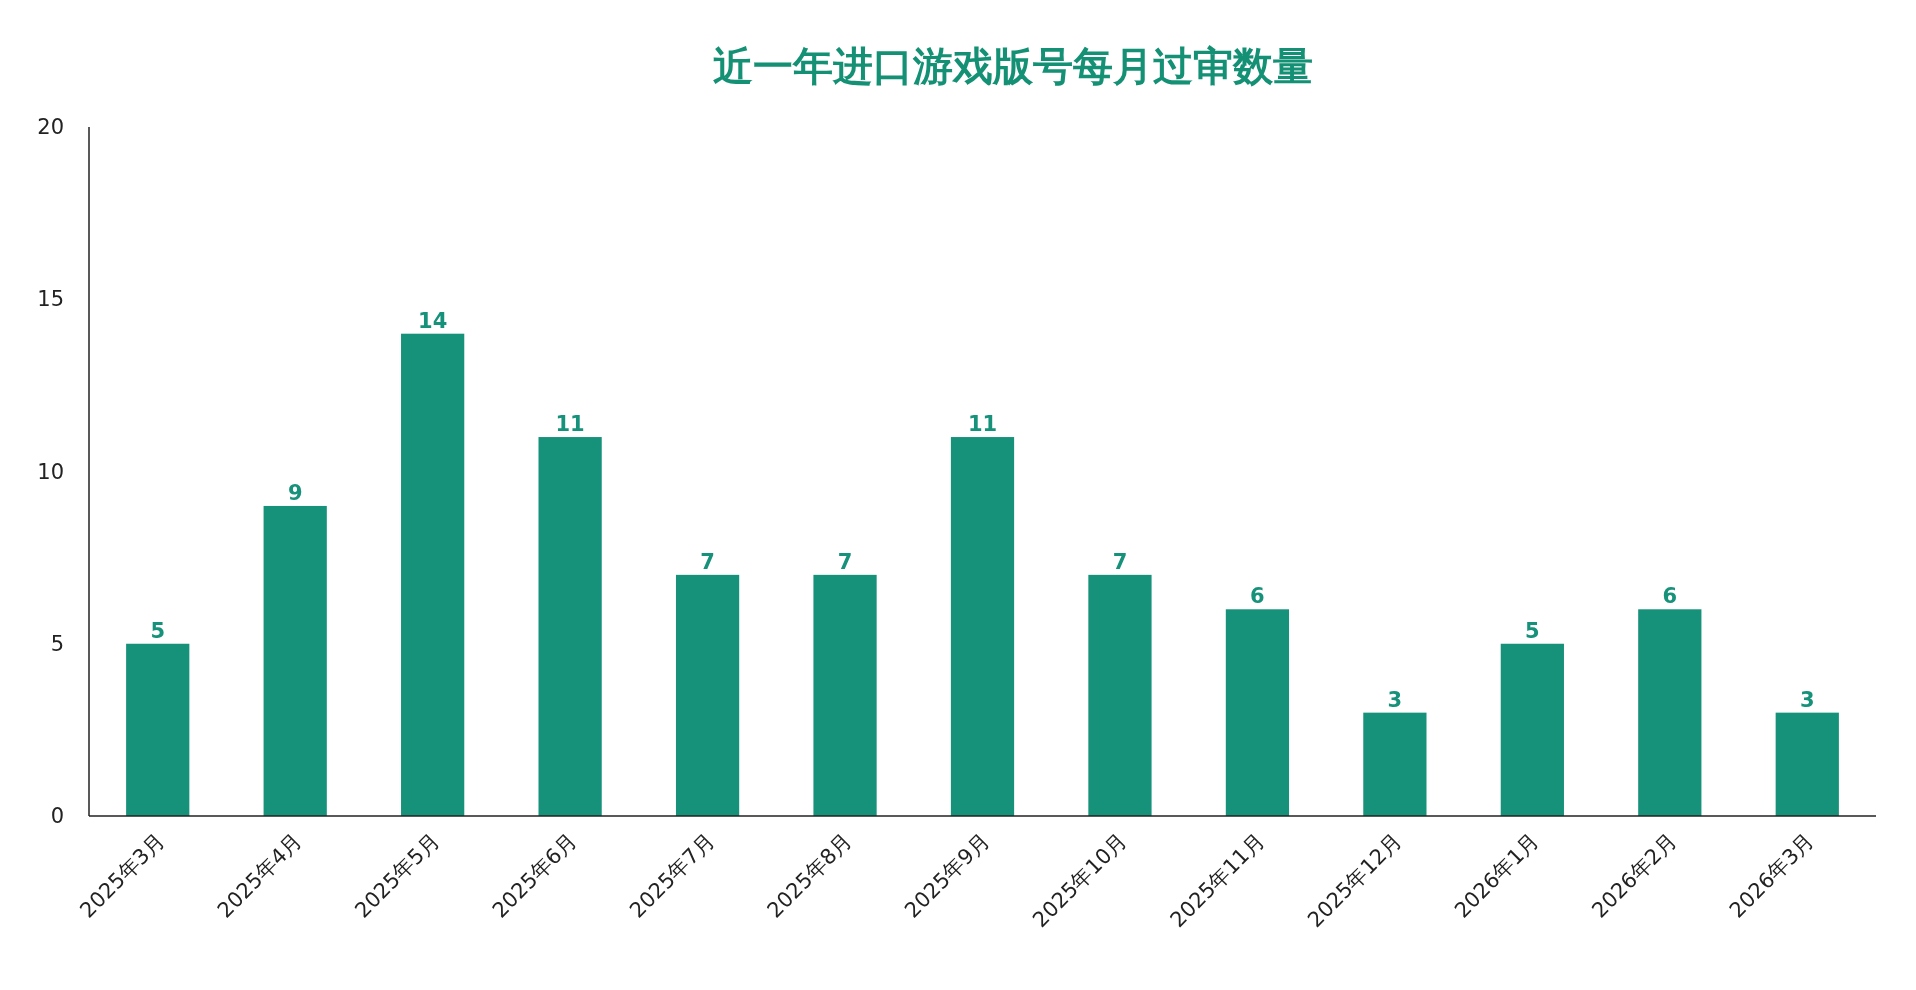  I want to click on y-tick-label: 10, so click(50, 471).